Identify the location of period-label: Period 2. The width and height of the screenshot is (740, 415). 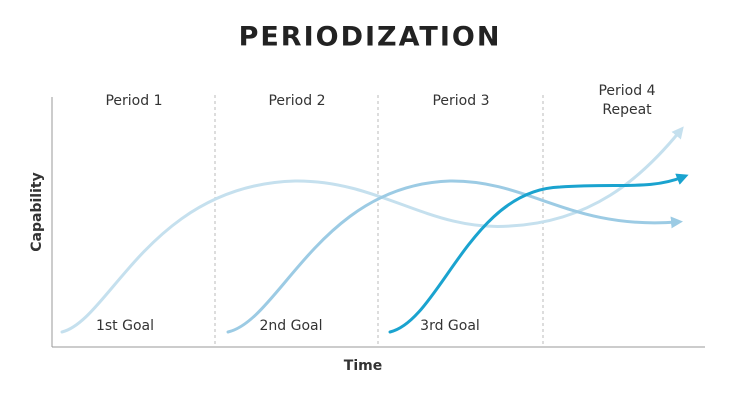
(296, 101).